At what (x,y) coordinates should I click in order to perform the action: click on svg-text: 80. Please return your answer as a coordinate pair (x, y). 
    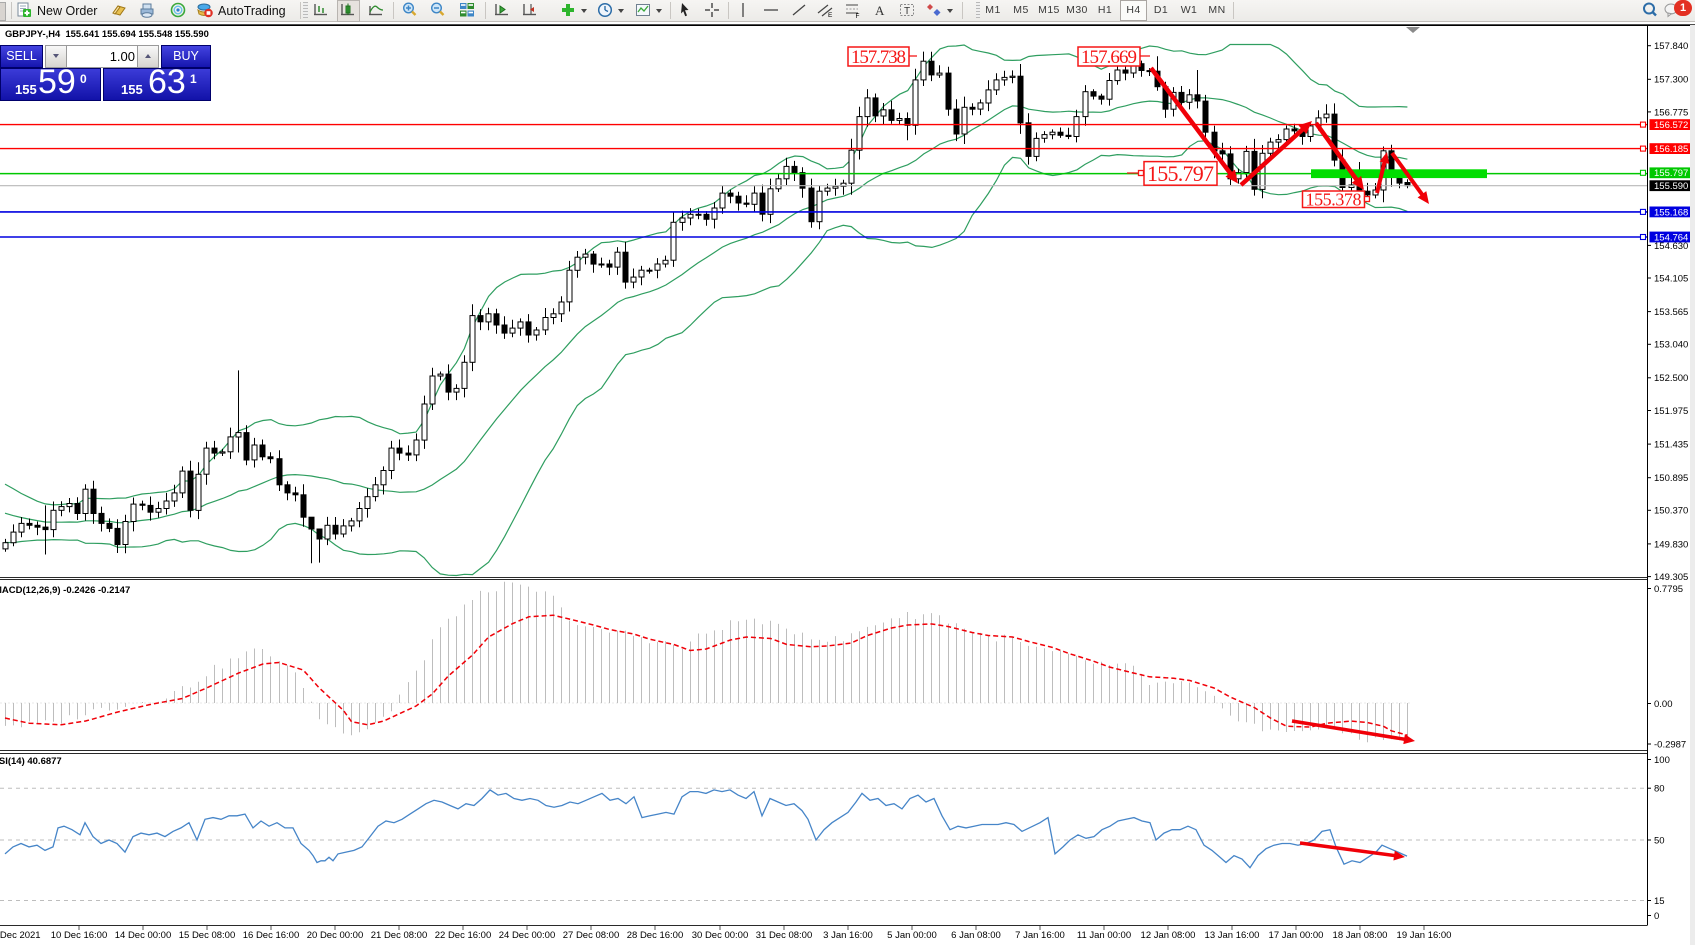
    Looking at the image, I should click on (1659, 789).